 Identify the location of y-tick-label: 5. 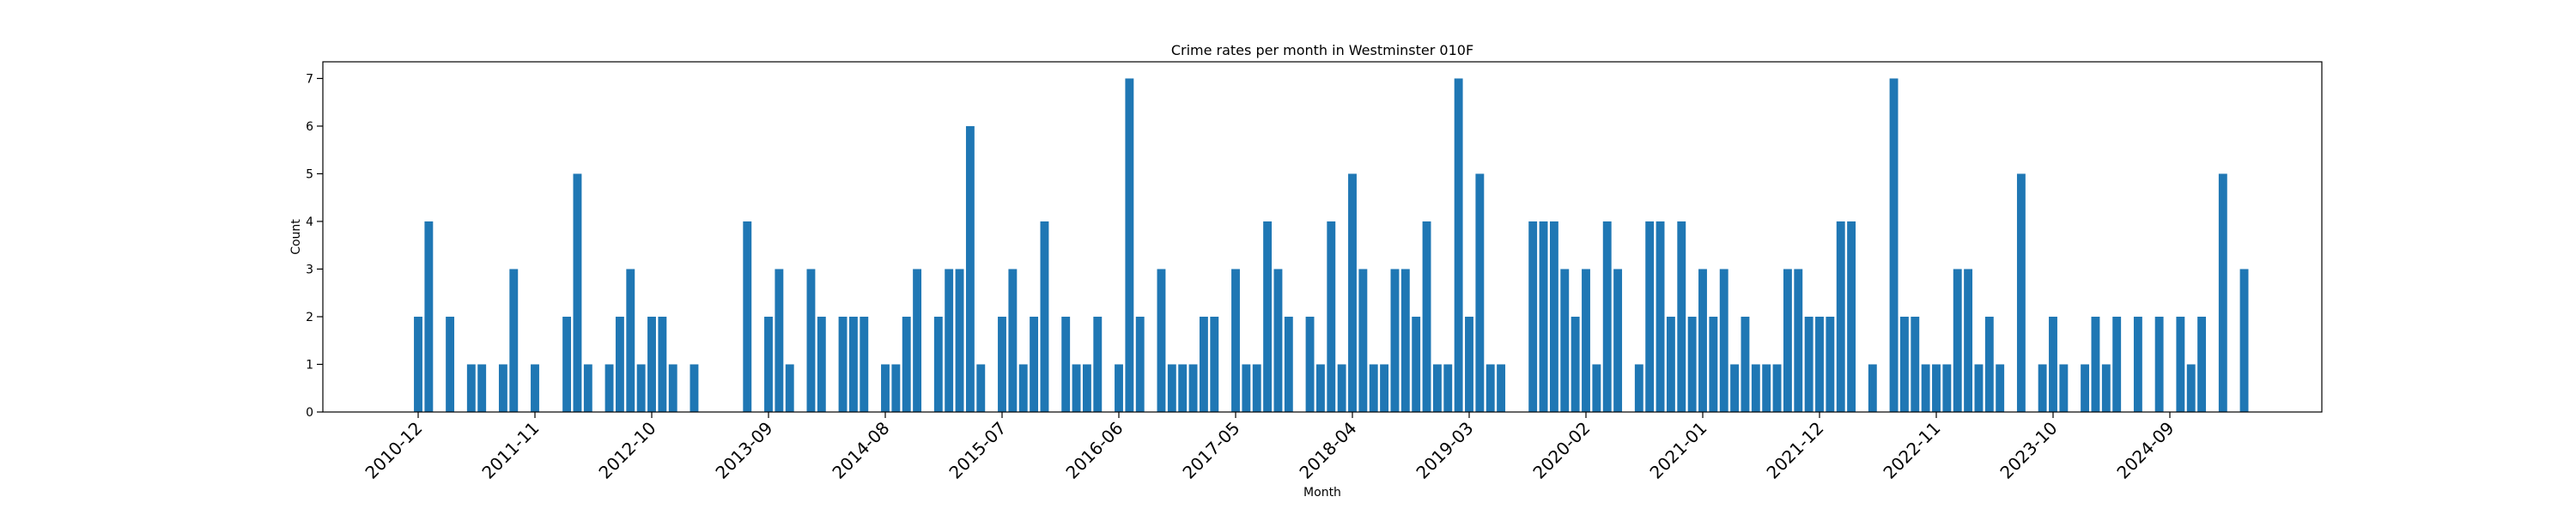
(310, 174).